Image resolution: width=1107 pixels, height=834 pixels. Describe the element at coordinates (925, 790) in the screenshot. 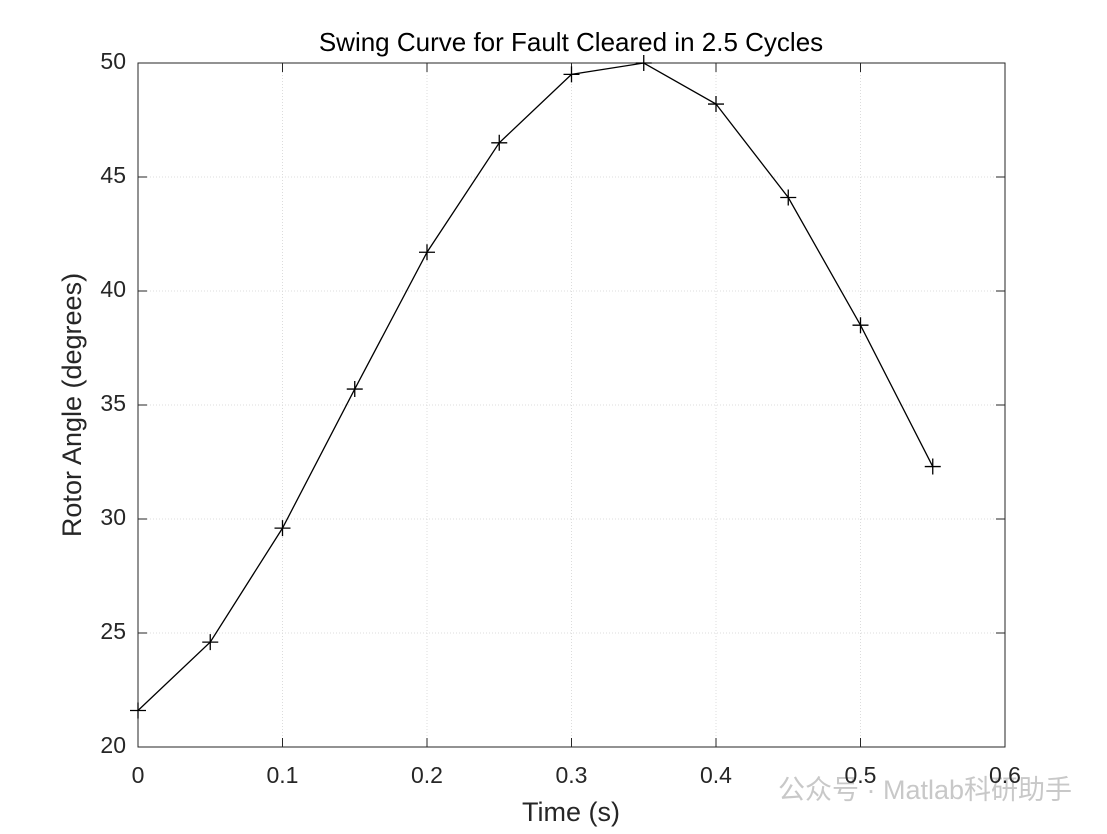

I see `watermark: 公众号 · Matlab科研助手` at that location.